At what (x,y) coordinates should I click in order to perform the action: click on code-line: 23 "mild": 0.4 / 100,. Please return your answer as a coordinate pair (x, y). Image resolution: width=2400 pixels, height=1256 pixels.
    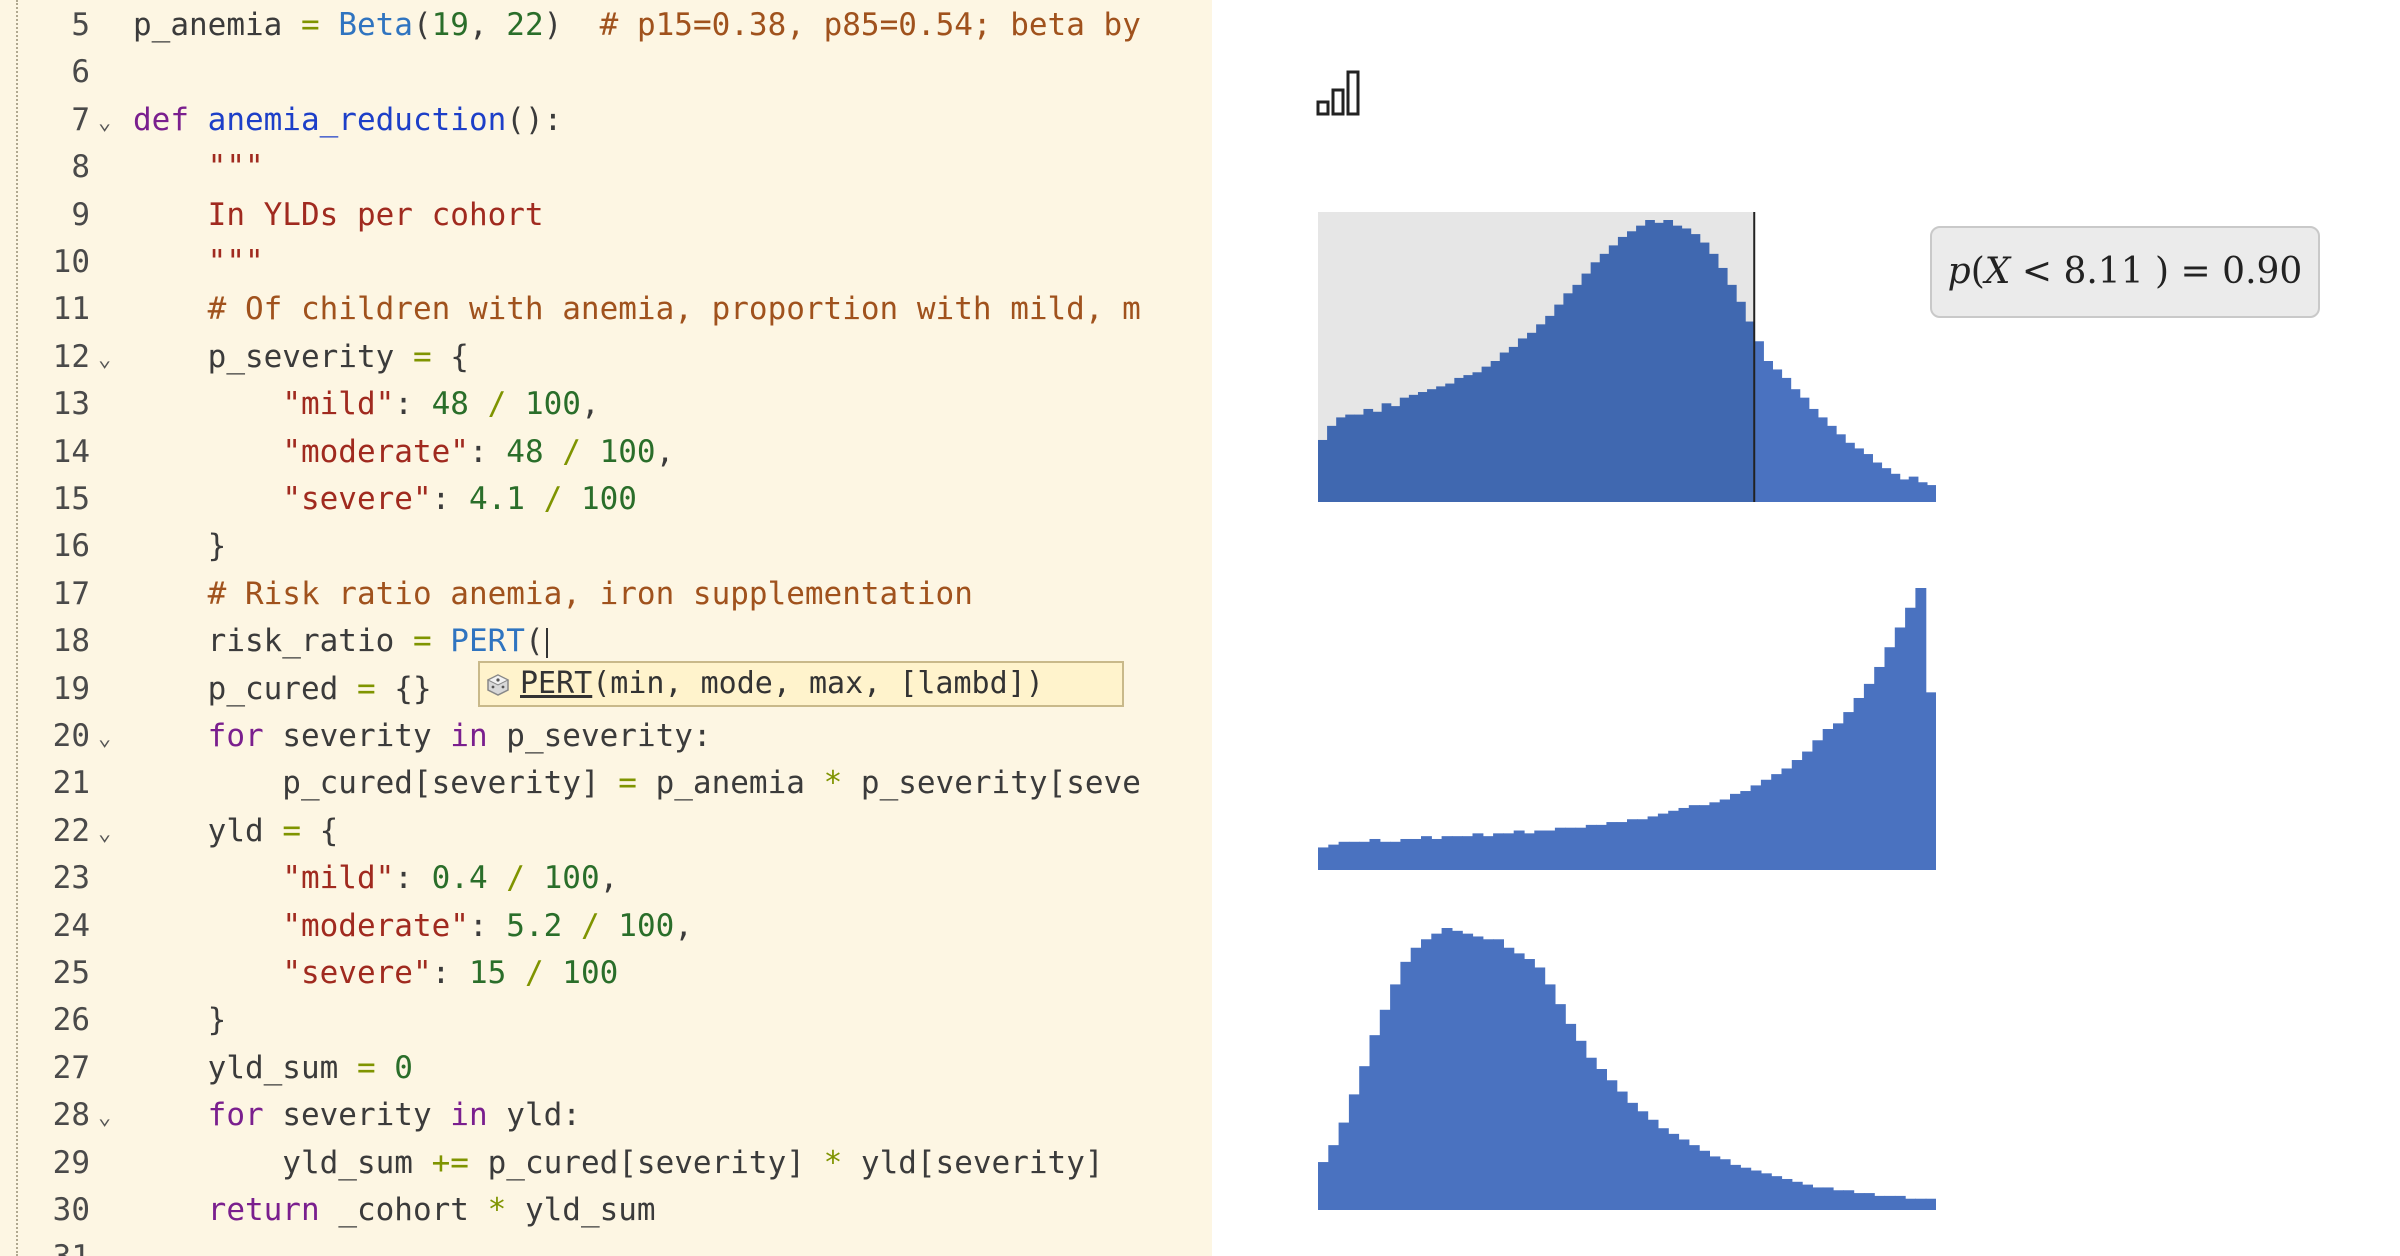
    Looking at the image, I should click on (606, 878).